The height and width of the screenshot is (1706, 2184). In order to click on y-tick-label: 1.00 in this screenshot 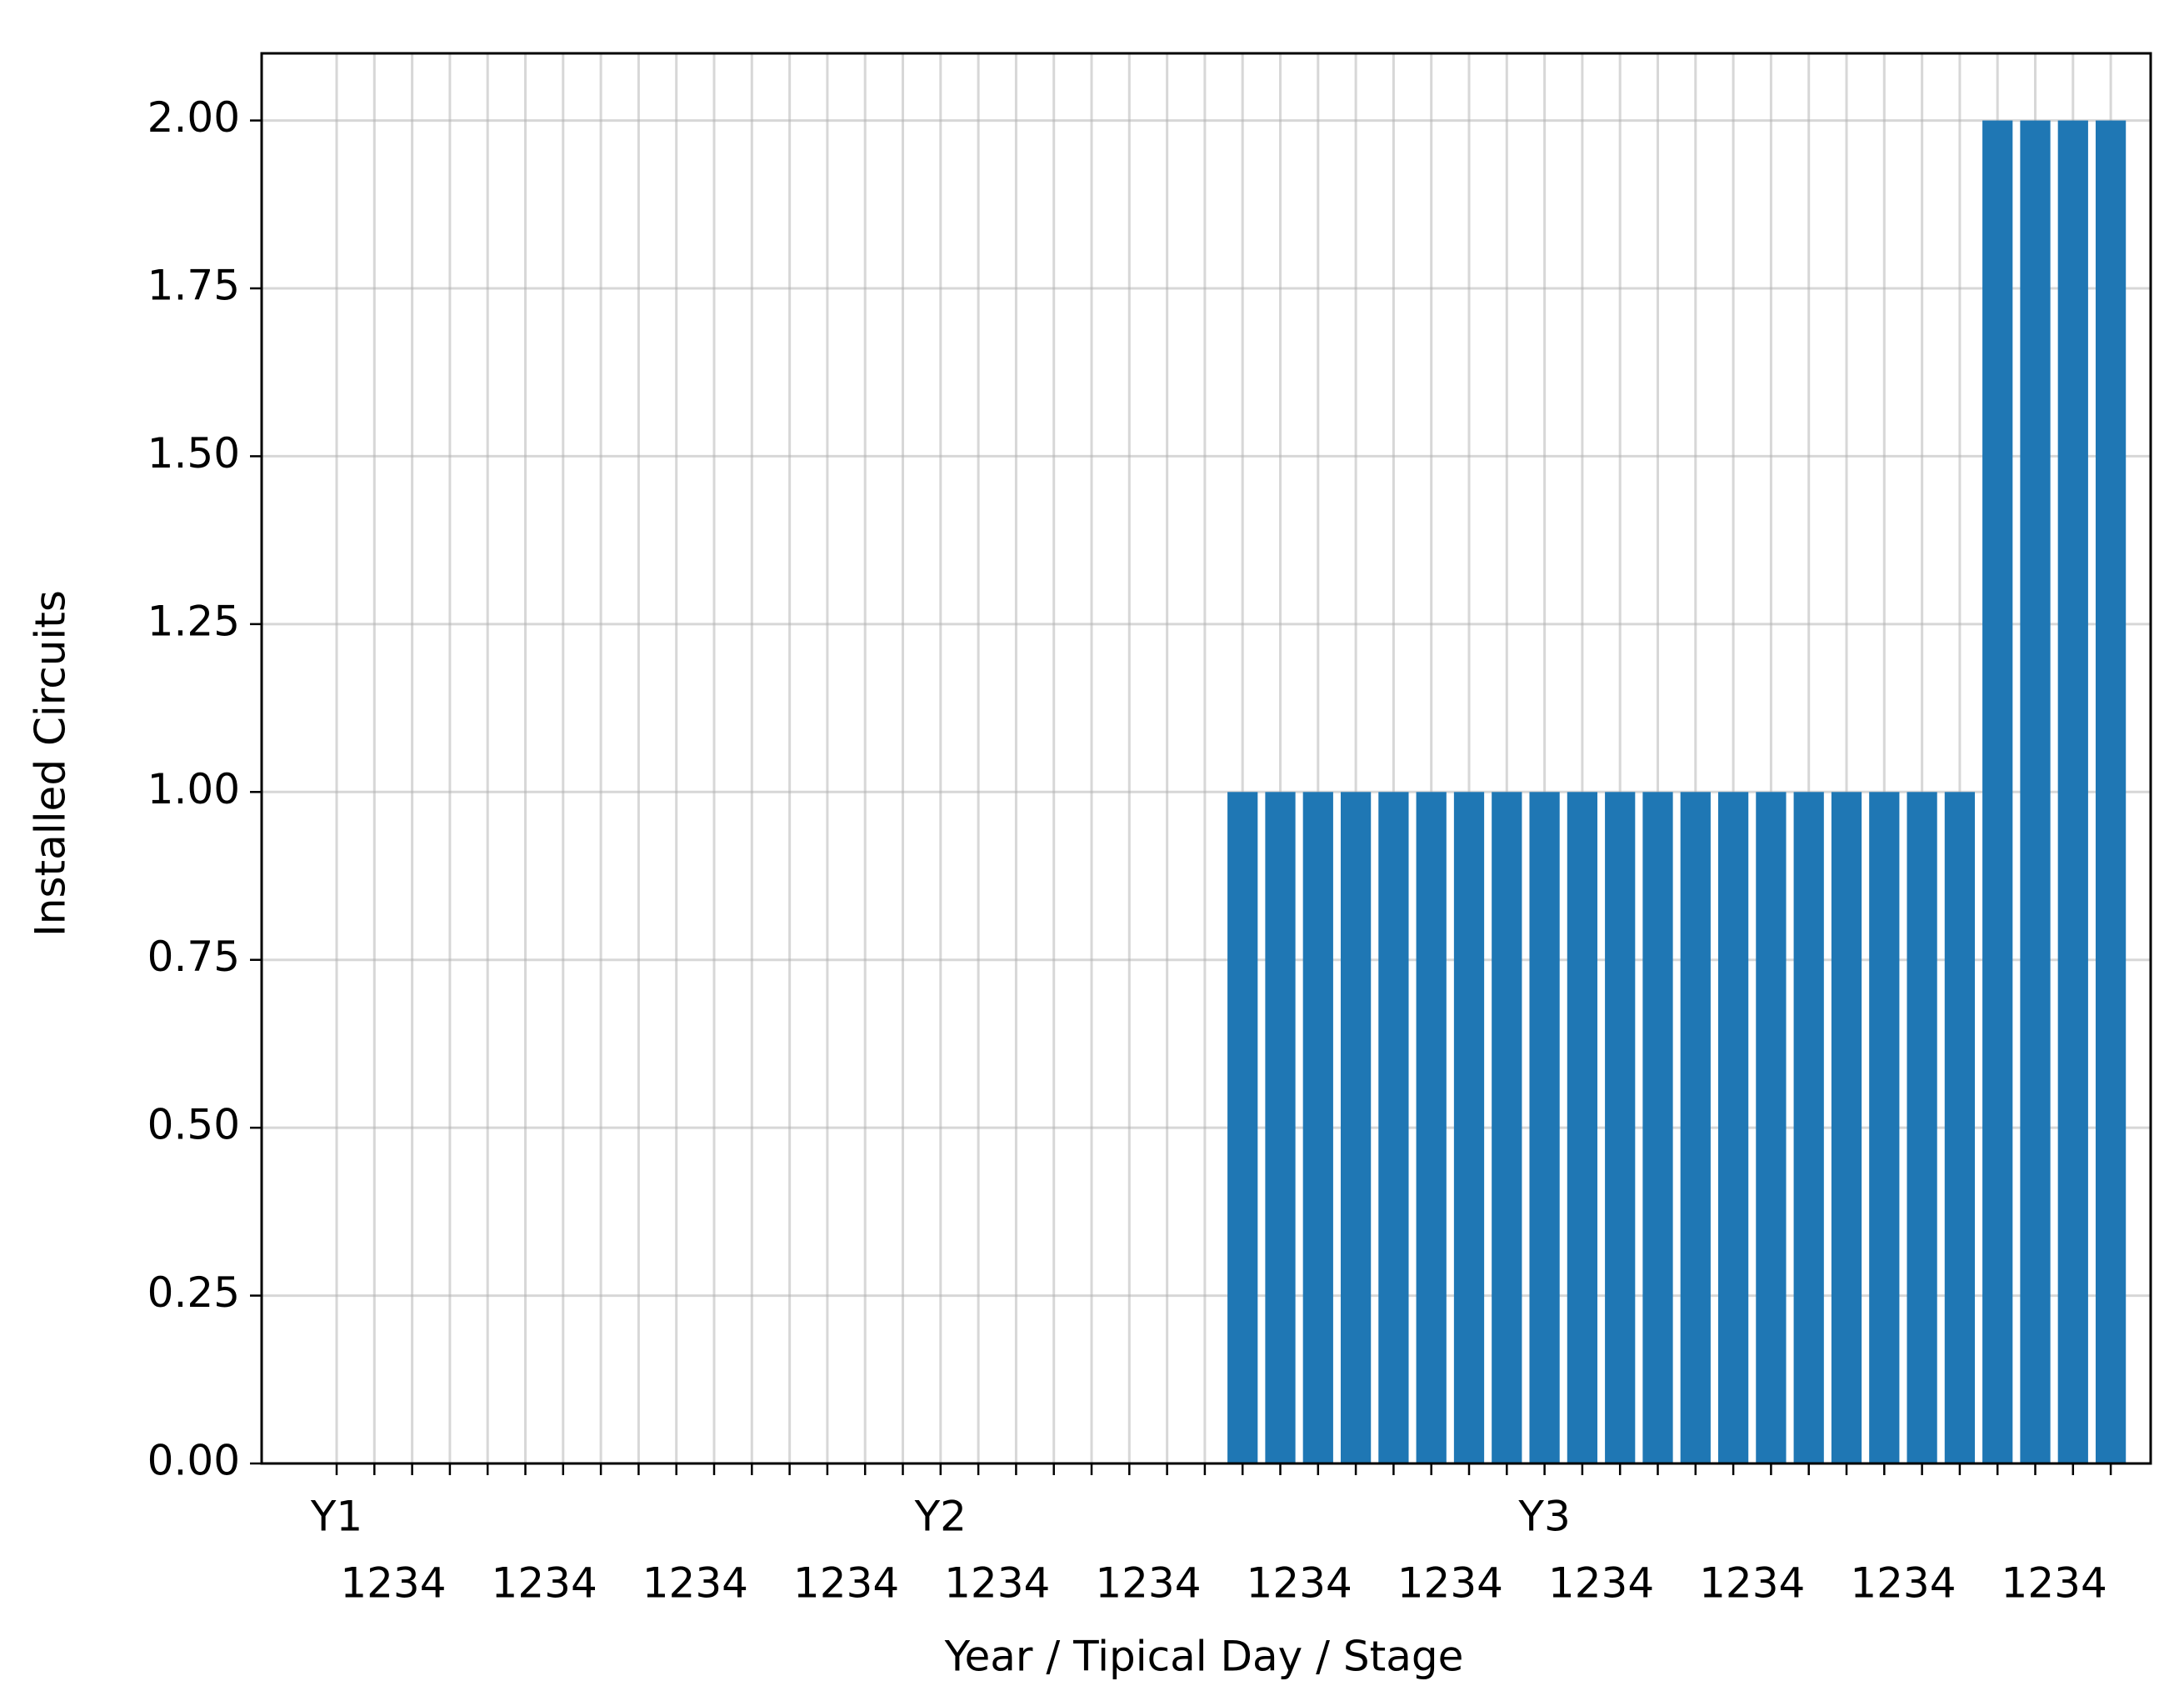, I will do `click(193, 789)`.